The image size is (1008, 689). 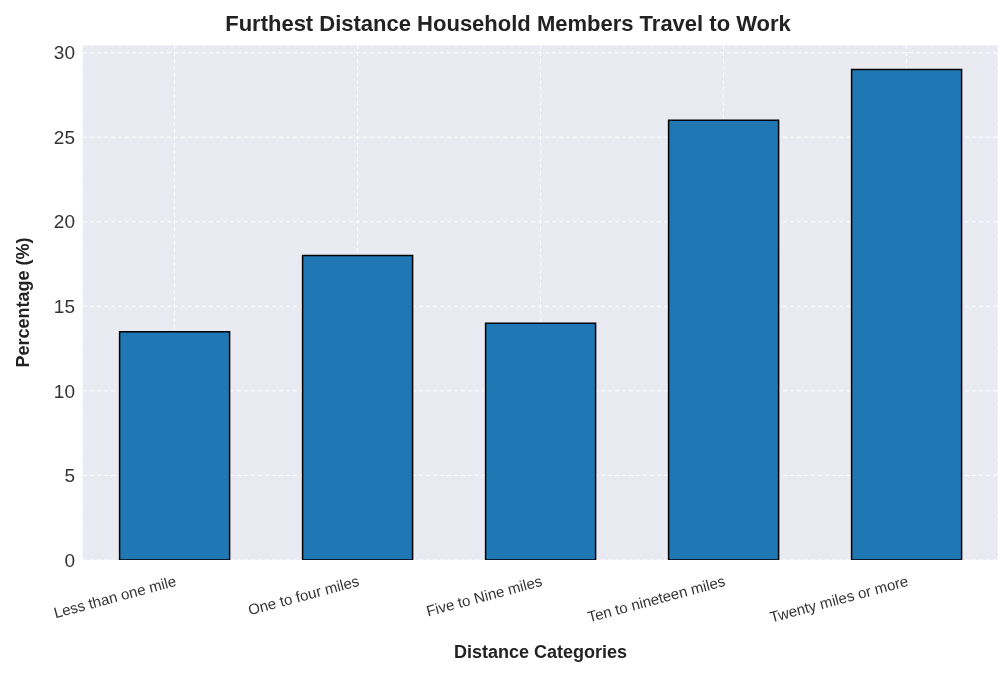 I want to click on y-tick-label: 5, so click(x=69, y=476).